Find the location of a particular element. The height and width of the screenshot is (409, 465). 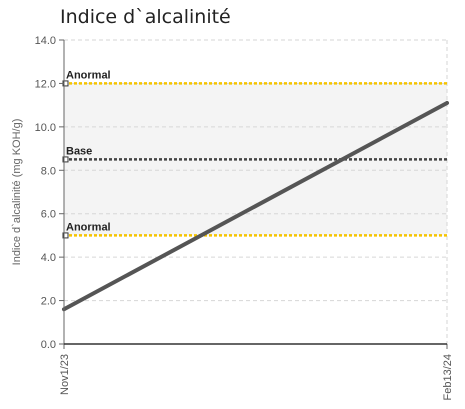

data-point is located at coordinates (447, 103).